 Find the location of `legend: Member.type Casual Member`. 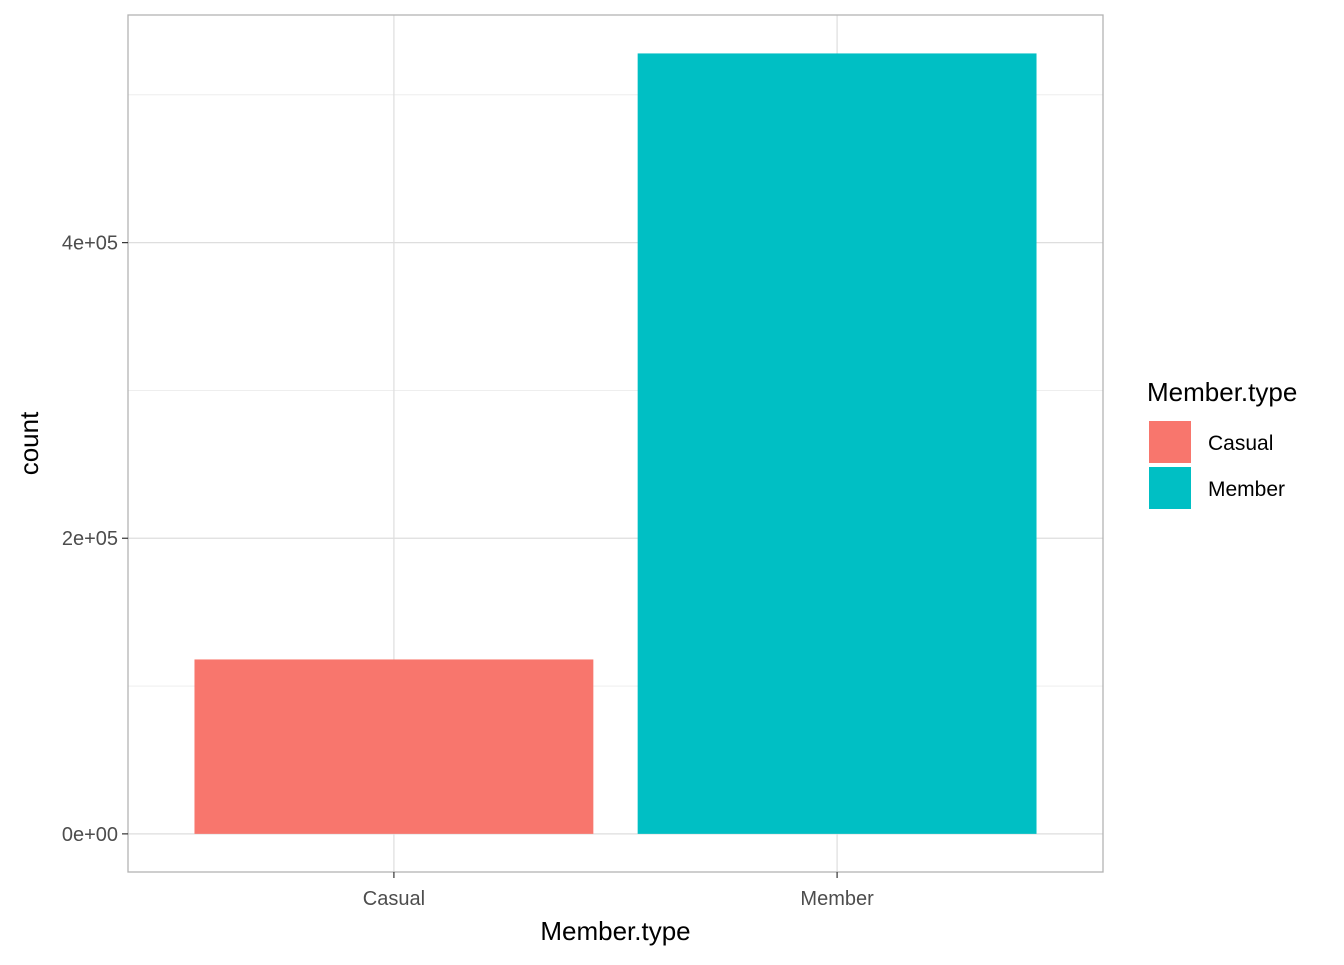

legend: Member.type Casual Member is located at coordinates (1222, 443).